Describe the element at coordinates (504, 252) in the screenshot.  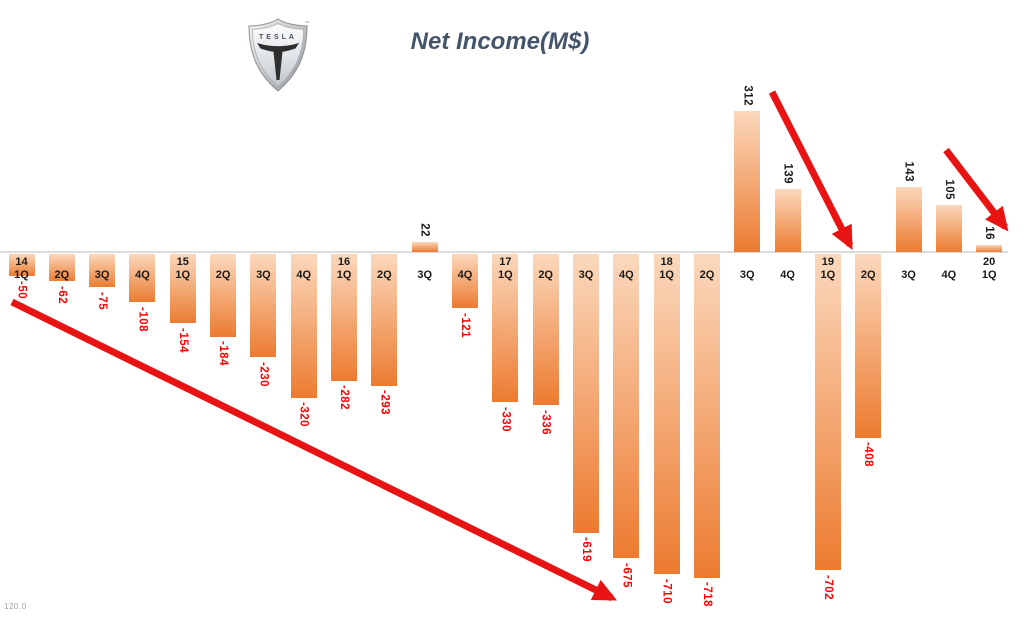
I see `x-axis-line` at that location.